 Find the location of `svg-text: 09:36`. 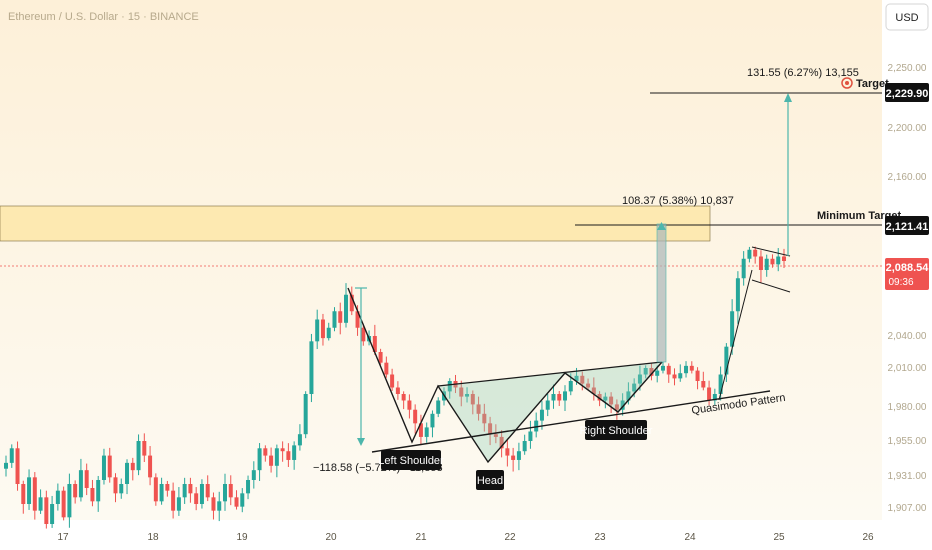

svg-text: 09:36 is located at coordinates (900, 282).